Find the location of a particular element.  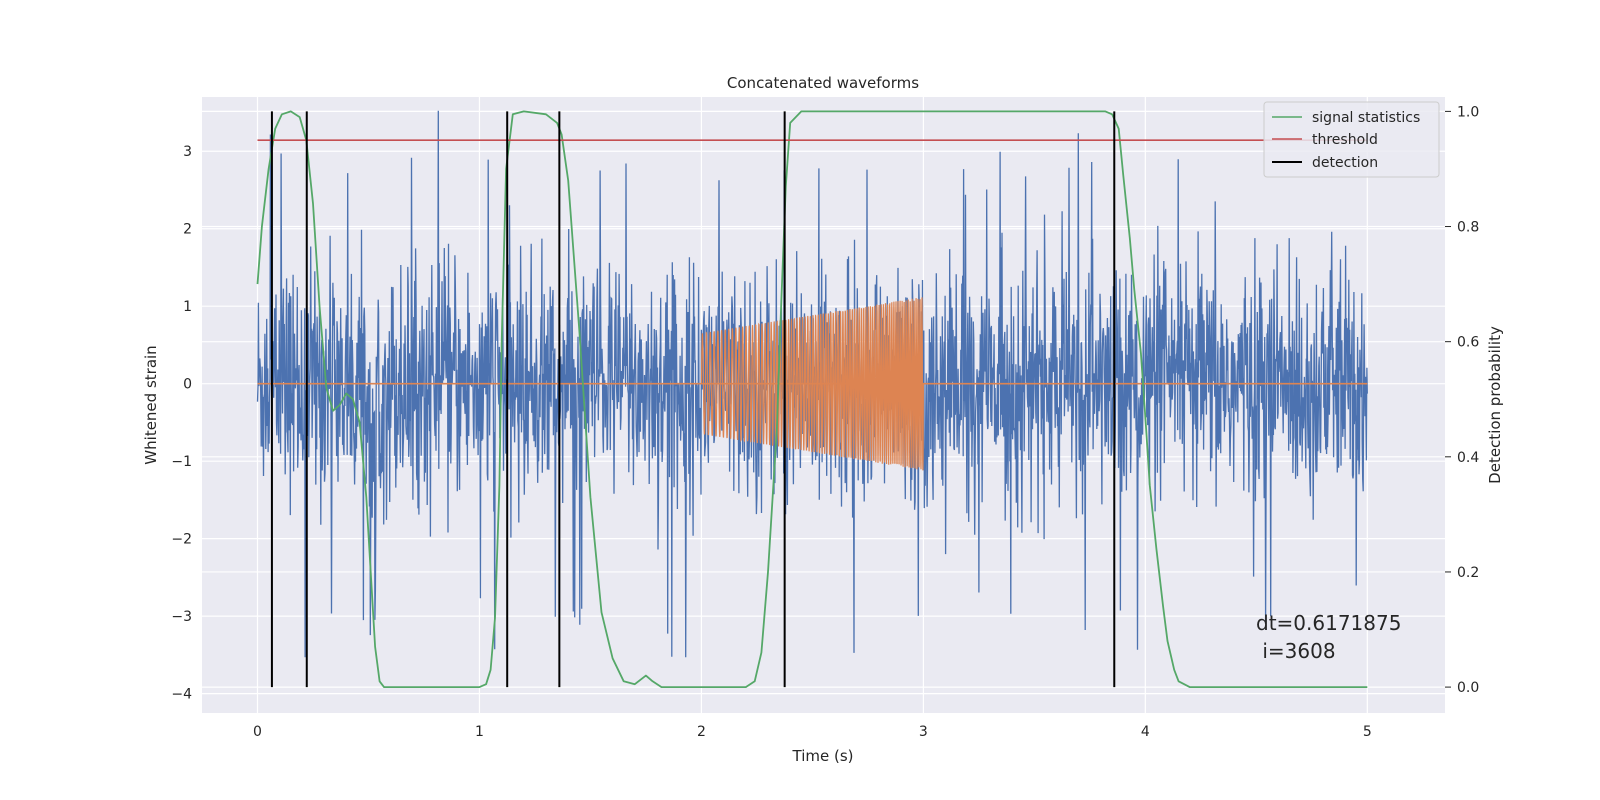

y-tick-label: −3 is located at coordinates (181, 617).